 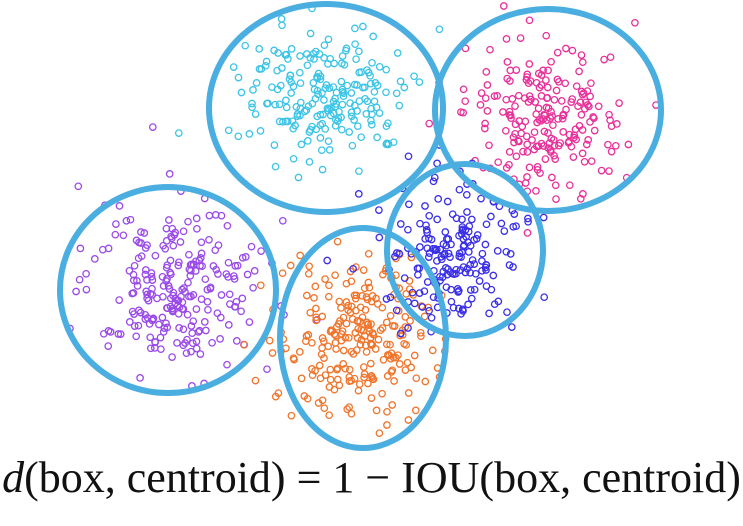 I want to click on formula-arguments: (box, centroid), so click(x=155, y=477).